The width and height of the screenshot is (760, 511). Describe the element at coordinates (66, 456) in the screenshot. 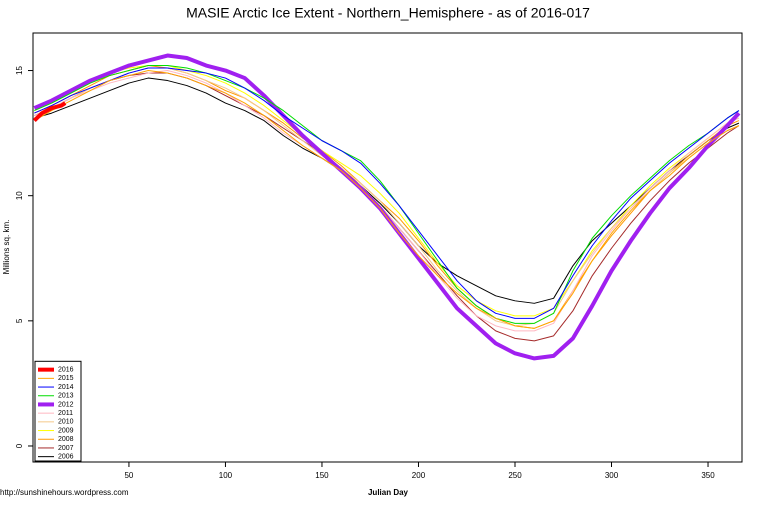

I see `legend-label: 2006` at that location.